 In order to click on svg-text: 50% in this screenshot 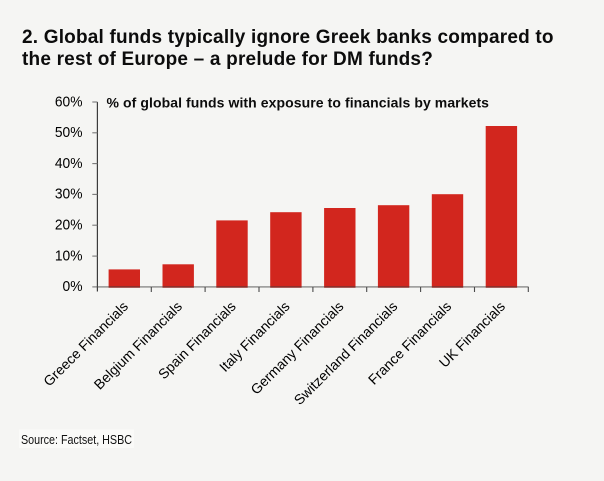, I will do `click(69, 132)`.